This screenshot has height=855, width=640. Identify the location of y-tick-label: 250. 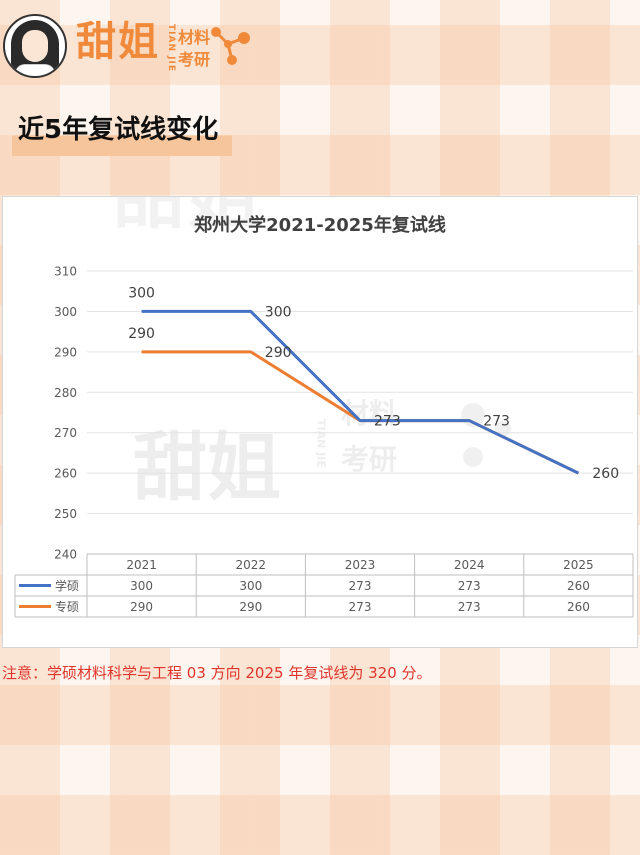
(65, 514).